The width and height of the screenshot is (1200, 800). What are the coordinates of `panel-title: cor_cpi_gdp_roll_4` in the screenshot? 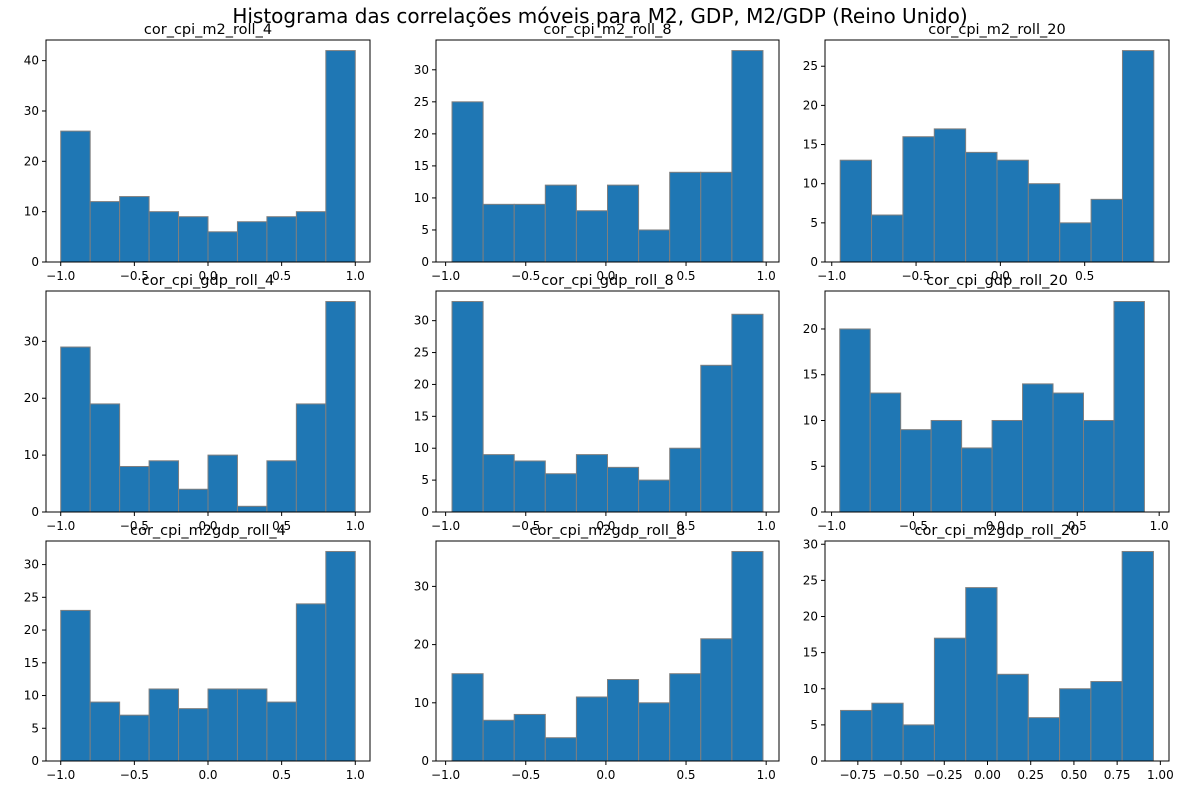 It's located at (208, 281).